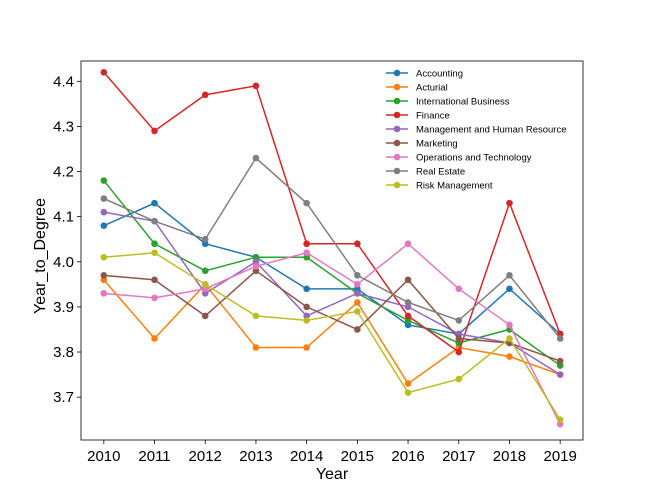 This screenshot has height=504, width=648. I want to click on x-tick-label: 2011, so click(154, 456).